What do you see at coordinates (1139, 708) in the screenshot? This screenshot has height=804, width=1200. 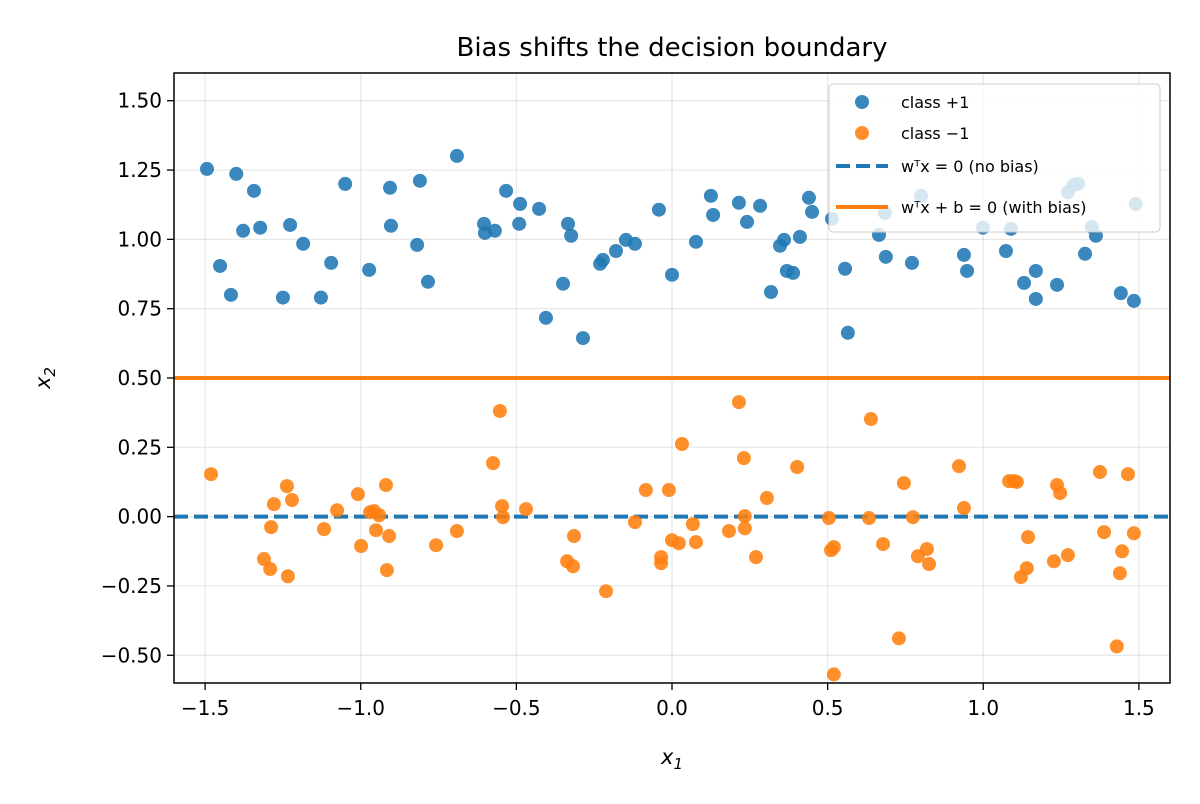 I see `x-tick-label: 1.5` at bounding box center [1139, 708].